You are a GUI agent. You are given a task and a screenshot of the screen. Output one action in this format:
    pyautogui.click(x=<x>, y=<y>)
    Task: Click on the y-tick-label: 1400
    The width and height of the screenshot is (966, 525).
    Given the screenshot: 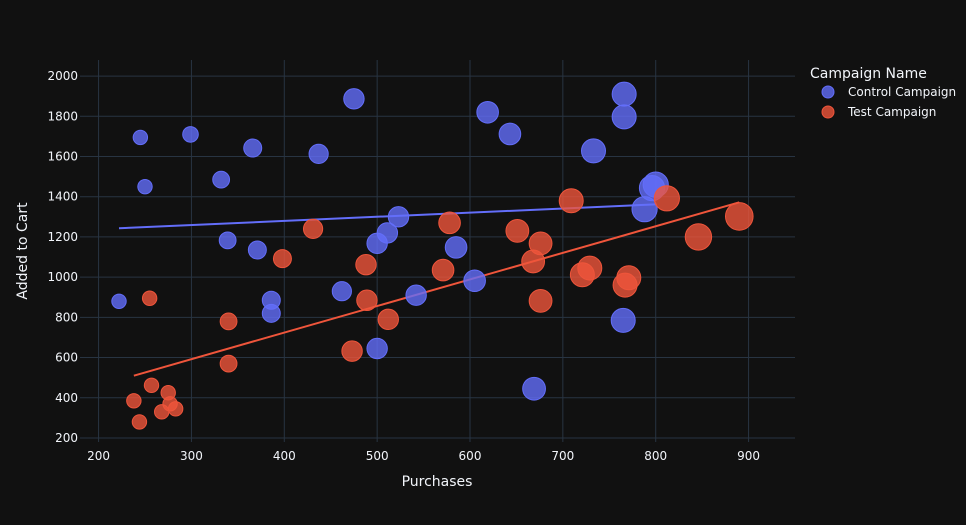 What is the action you would take?
    pyautogui.click(x=62, y=197)
    